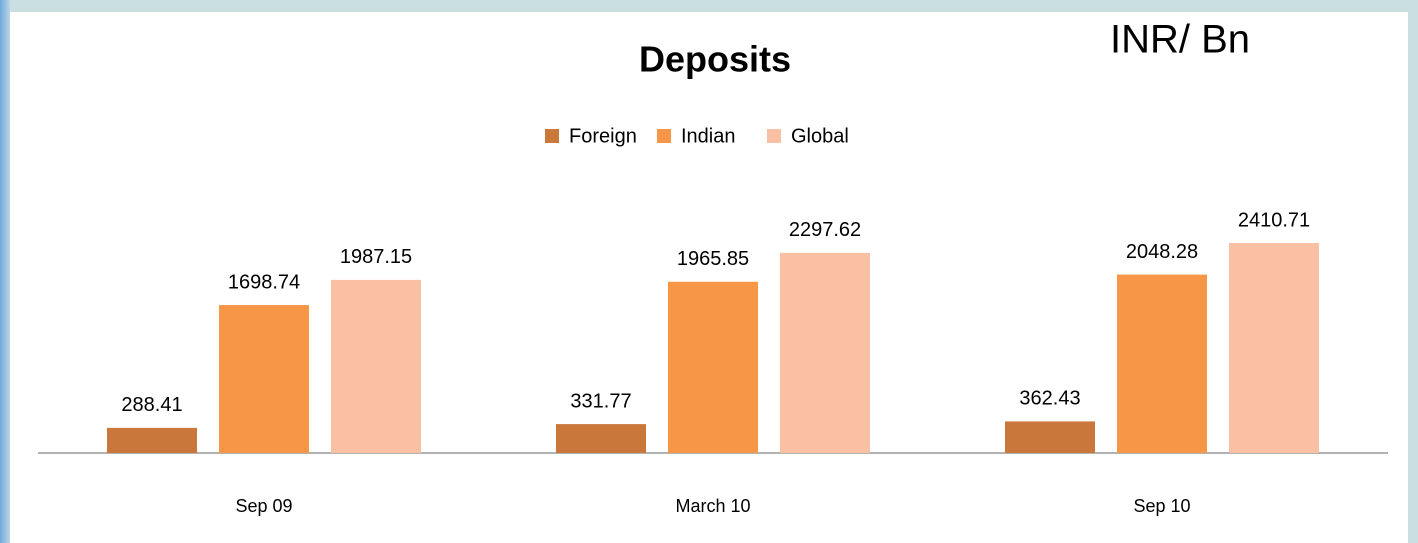  I want to click on legend-label: Foreign, so click(603, 136).